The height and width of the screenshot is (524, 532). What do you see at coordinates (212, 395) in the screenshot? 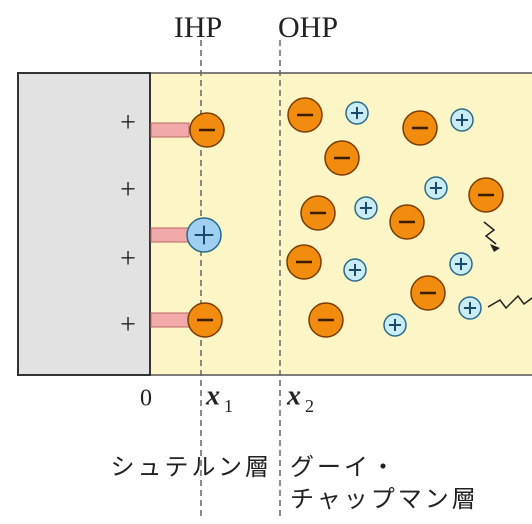
I see `x1-var: x` at bounding box center [212, 395].